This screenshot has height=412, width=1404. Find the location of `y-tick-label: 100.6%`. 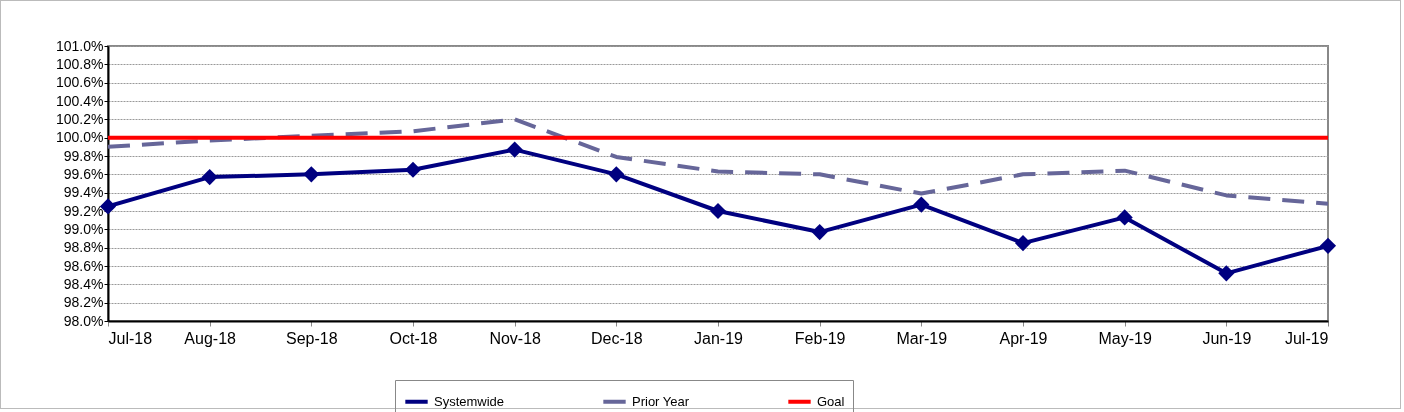

y-tick-label: 100.6% is located at coordinates (80, 82).